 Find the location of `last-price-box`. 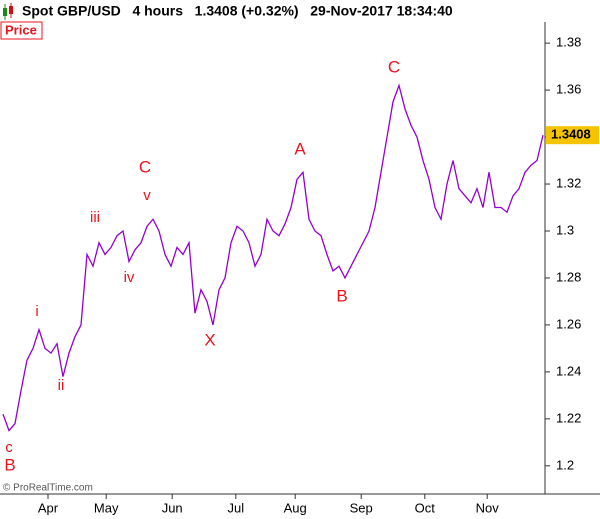

last-price-box is located at coordinates (572, 135).